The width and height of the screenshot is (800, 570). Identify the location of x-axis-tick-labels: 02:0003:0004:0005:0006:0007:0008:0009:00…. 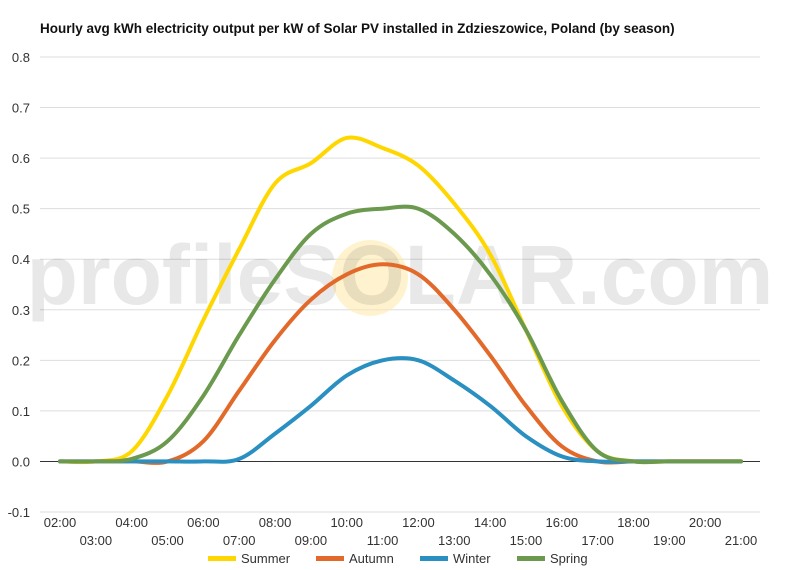
(401, 531).